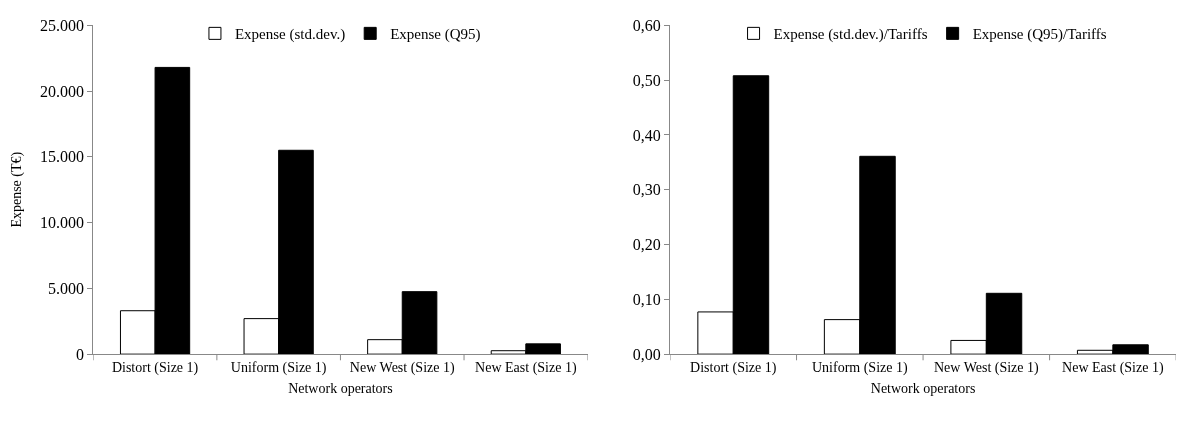 This screenshot has height=438, width=1187. Describe the element at coordinates (646, 299) in the screenshot. I see `y-tick-label: 0,10` at that location.